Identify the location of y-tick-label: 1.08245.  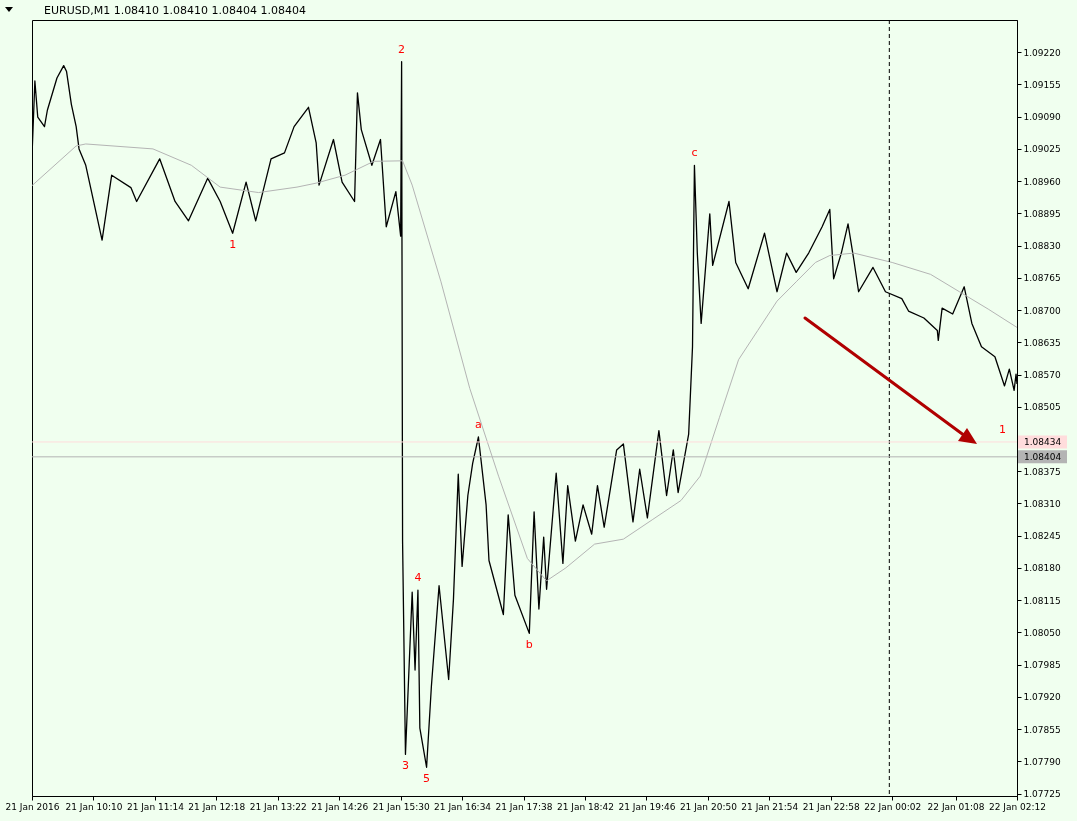
(1042, 536).